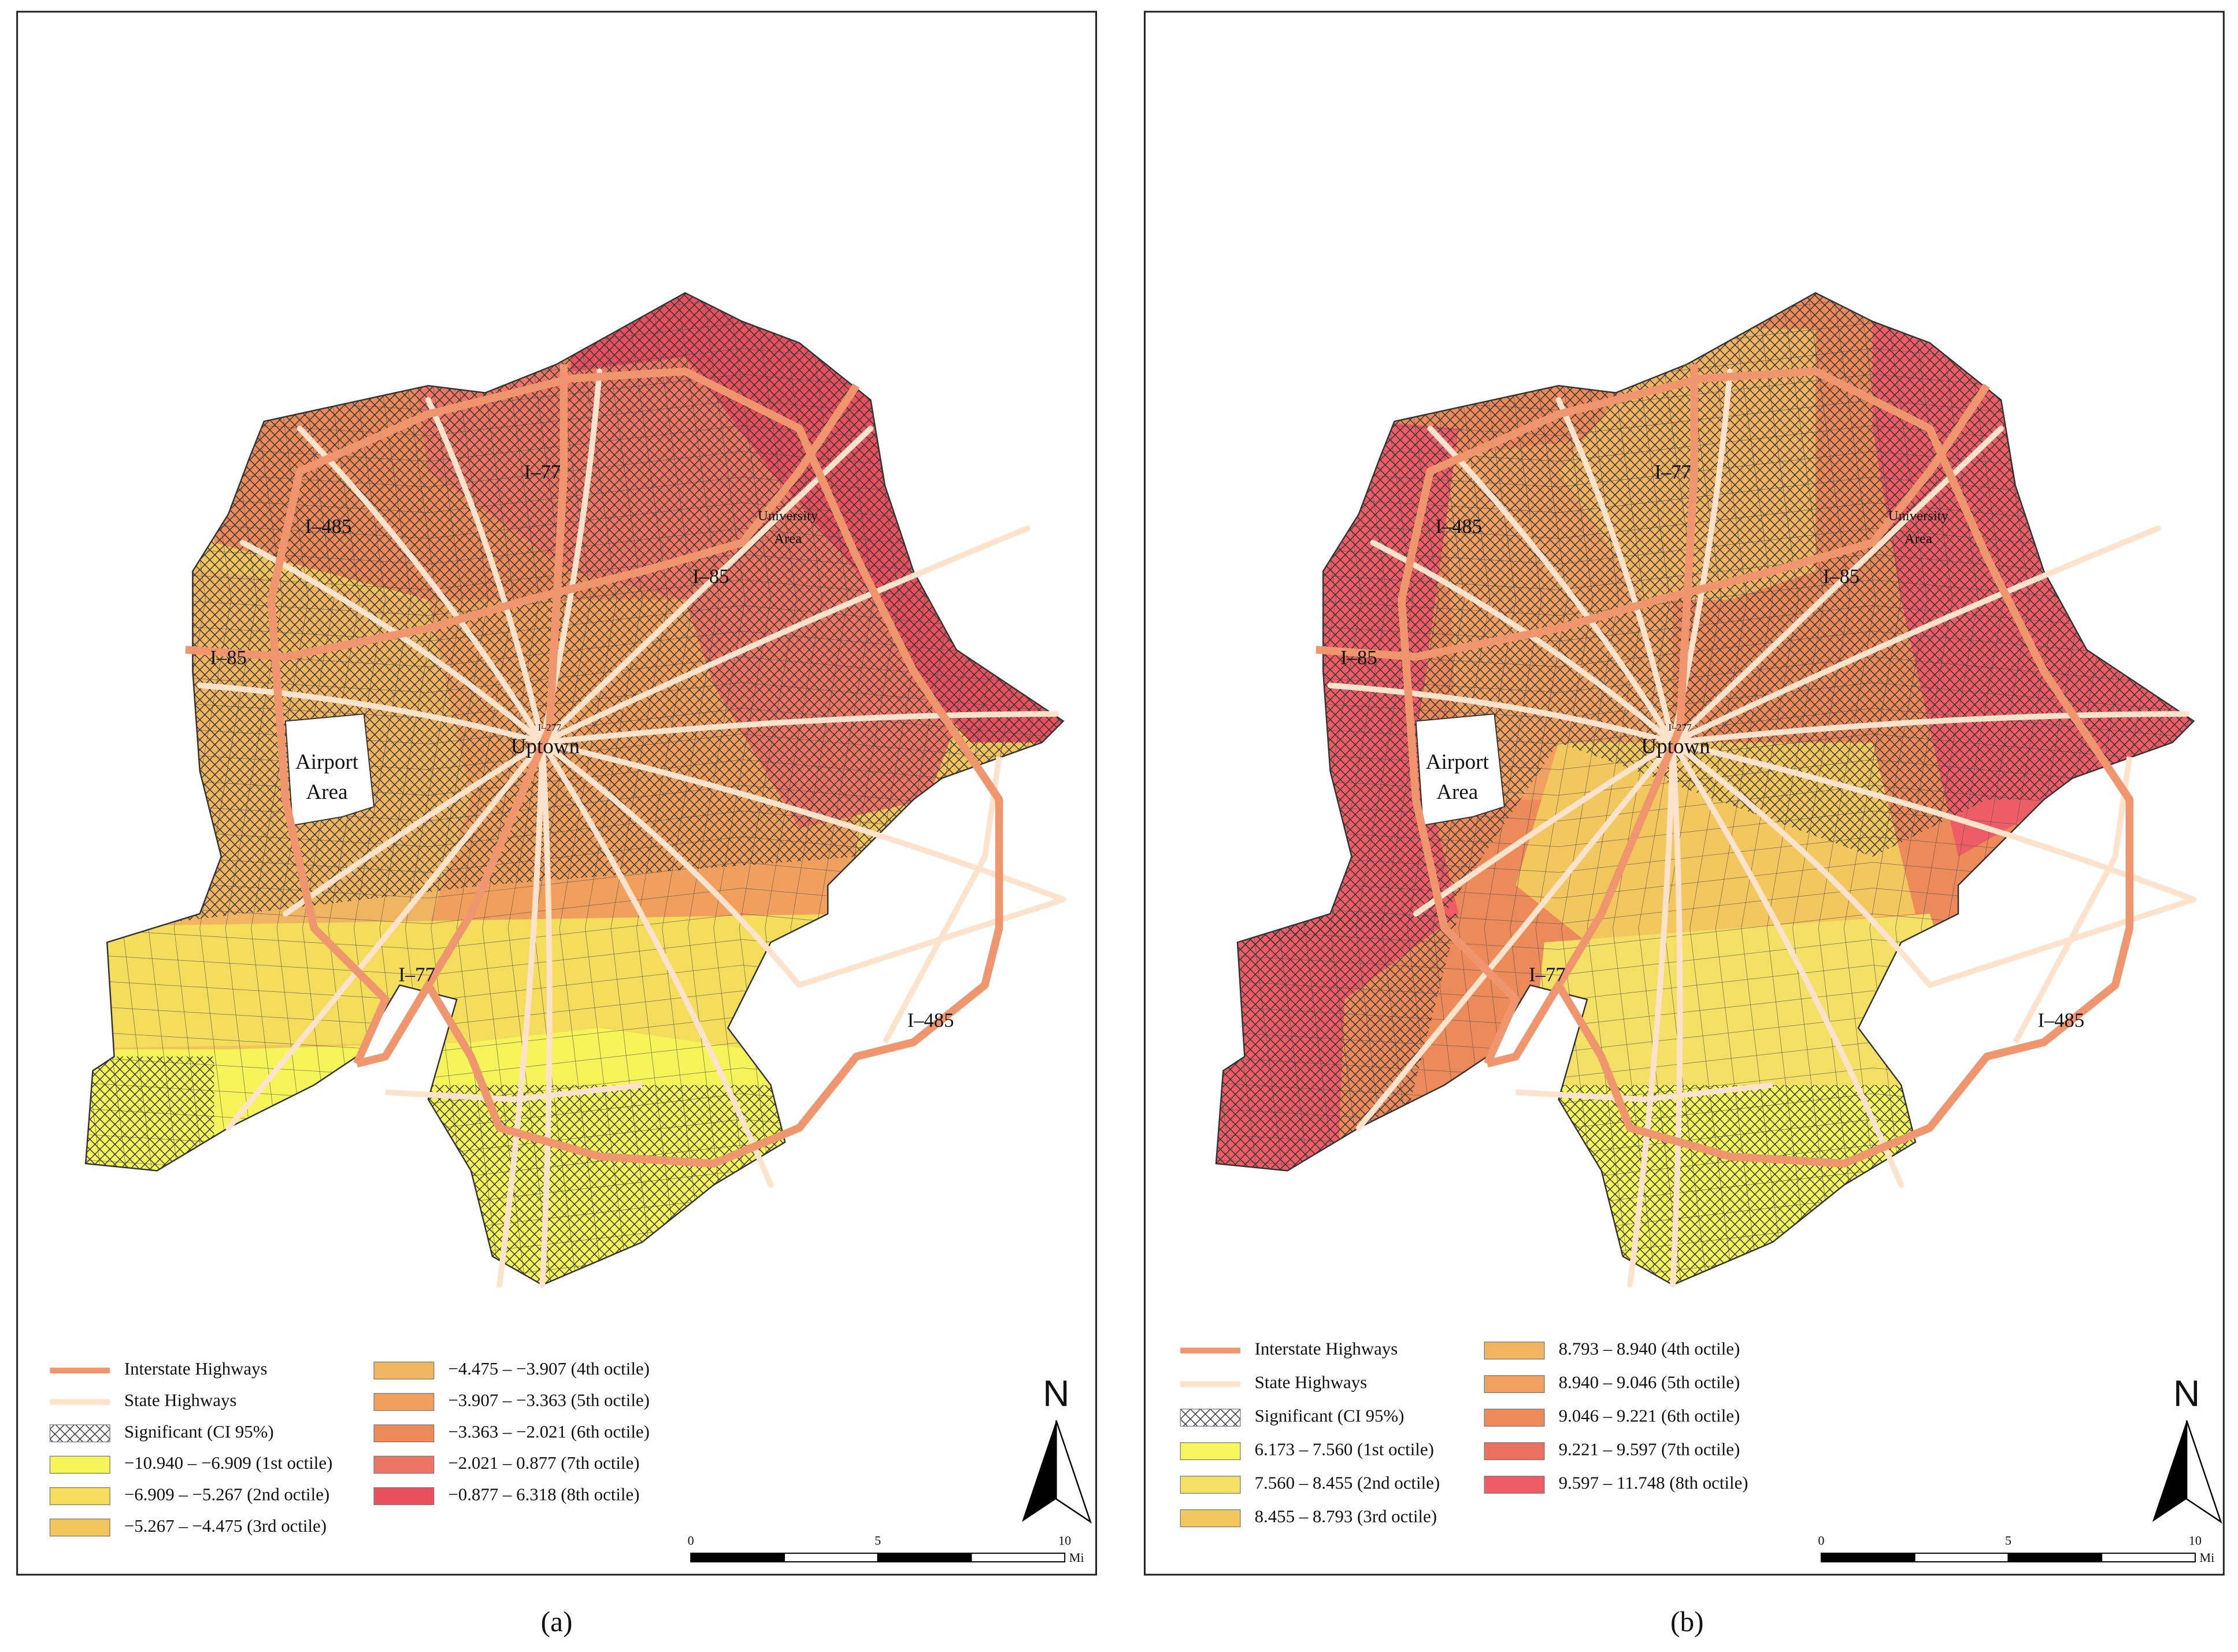  Describe the element at coordinates (180, 1400) in the screenshot. I see `legend-label: State Highways` at that location.